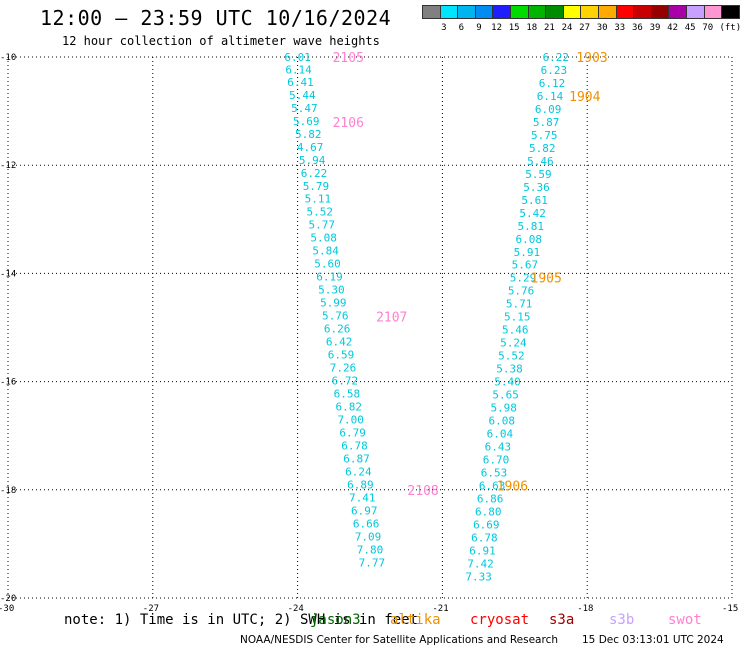 The height and width of the screenshot is (650, 740). What do you see at coordinates (511, 356) in the screenshot?
I see `wave-height-value: 5.52` at bounding box center [511, 356].